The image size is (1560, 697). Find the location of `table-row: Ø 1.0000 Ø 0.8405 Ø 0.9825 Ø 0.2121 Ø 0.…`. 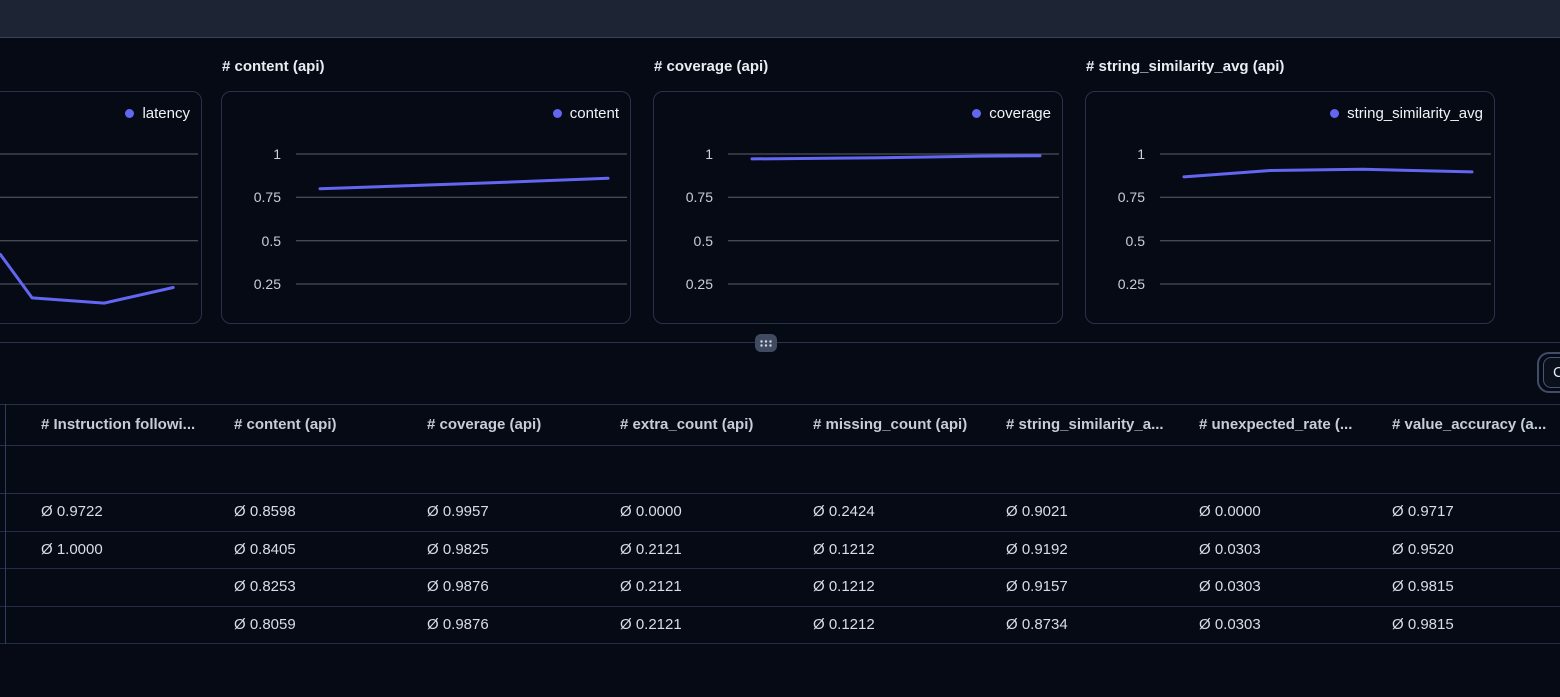

table-row: Ø 1.0000 Ø 0.8405 Ø 0.9825 Ø 0.2121 Ø 0.… is located at coordinates (780, 550).